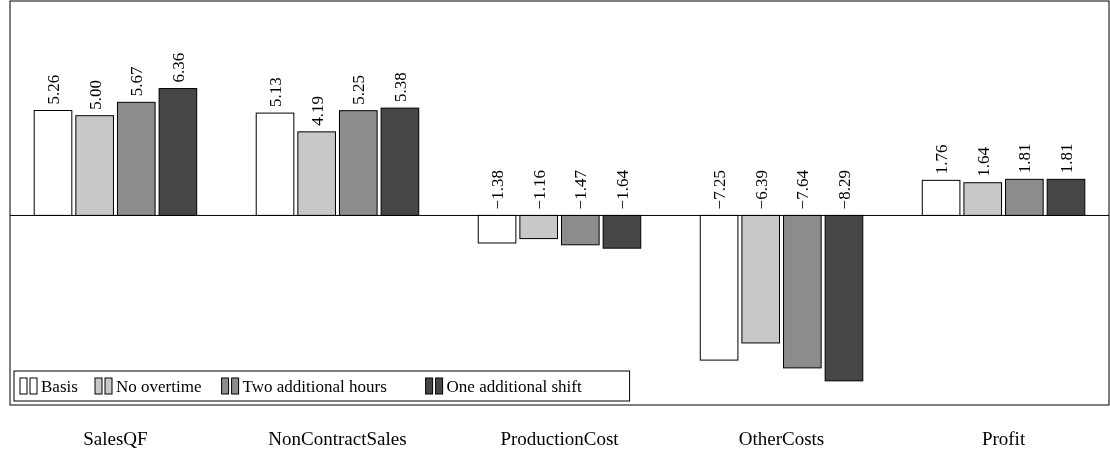  I want to click on data-label: 5.00, so click(95, 94).